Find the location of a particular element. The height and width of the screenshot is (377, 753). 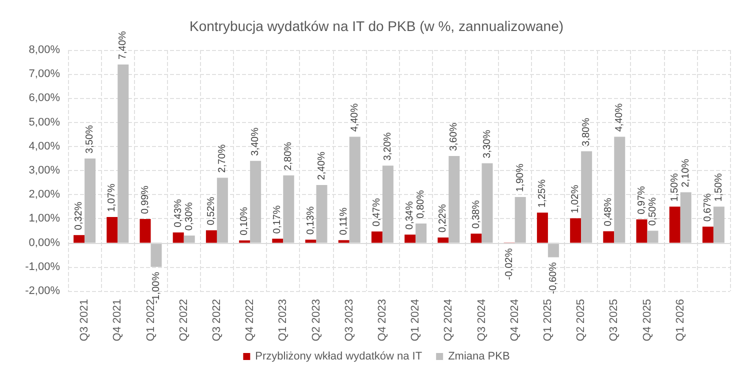

legend-label: Zmiana PKB is located at coordinates (479, 356).